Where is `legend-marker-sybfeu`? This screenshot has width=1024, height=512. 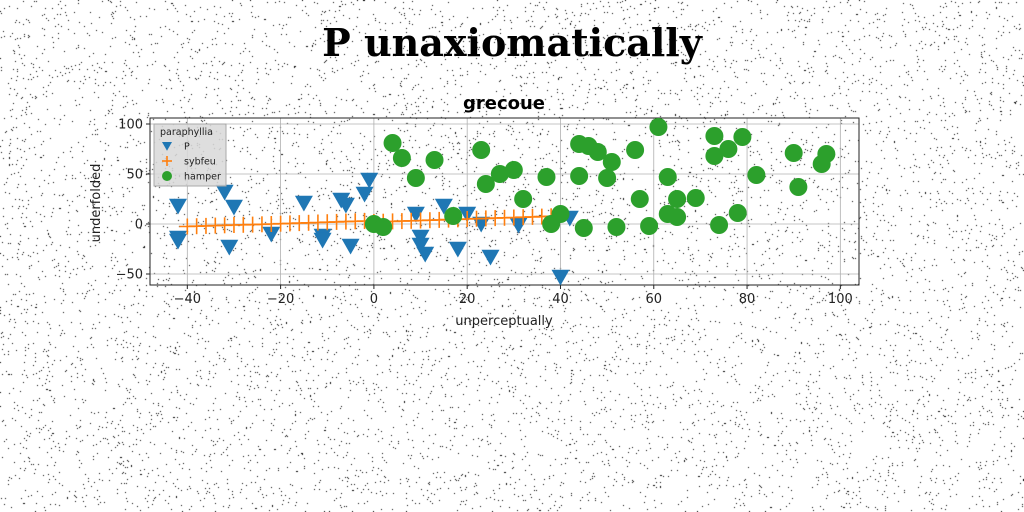
legend-marker-sybfeu is located at coordinates (167, 161).